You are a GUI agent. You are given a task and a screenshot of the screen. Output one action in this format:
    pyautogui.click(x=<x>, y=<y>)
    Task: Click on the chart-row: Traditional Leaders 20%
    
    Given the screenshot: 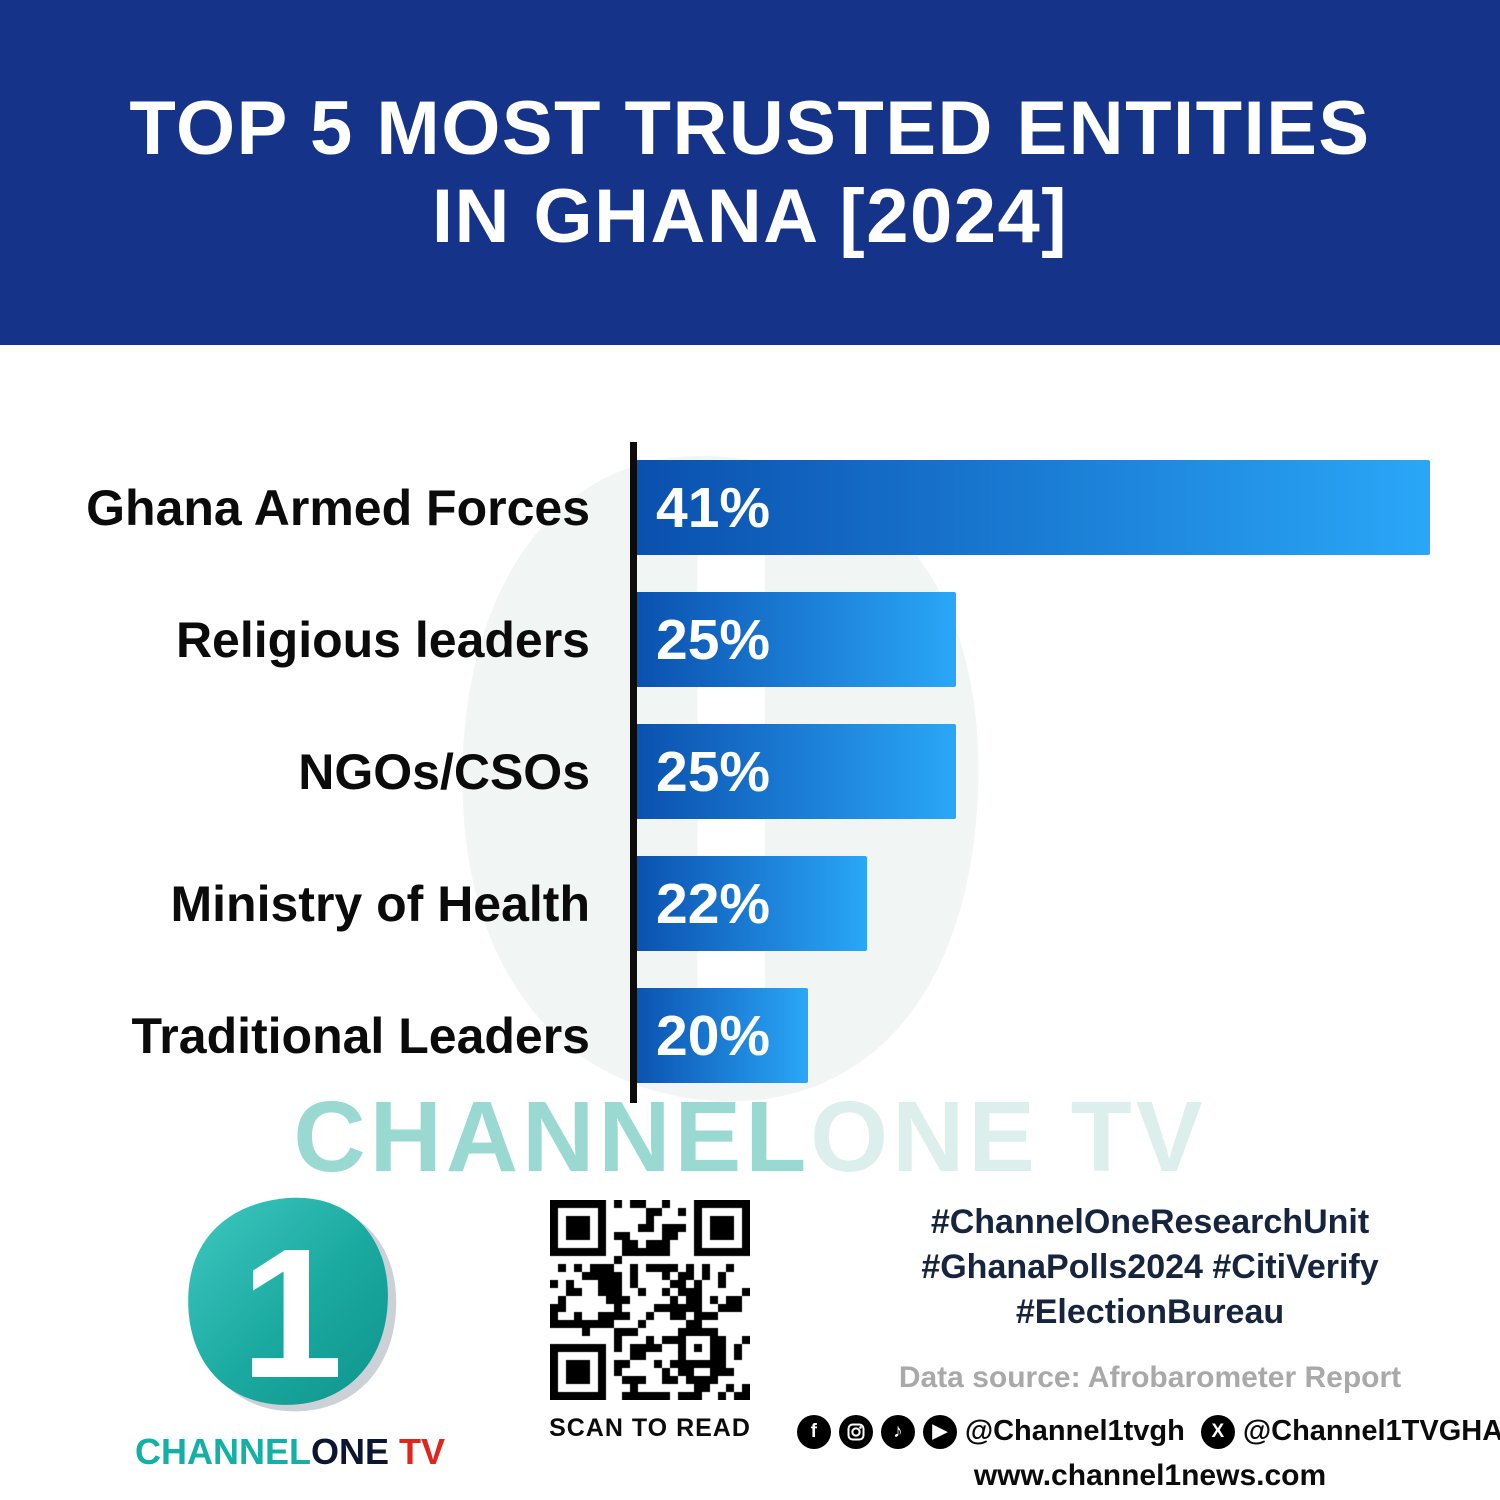 What is the action you would take?
    pyautogui.click(x=750, y=1035)
    